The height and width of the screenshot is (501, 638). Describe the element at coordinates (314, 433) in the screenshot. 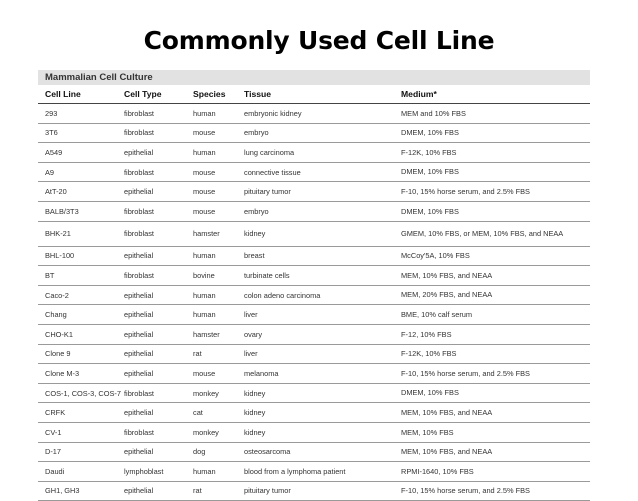

I see `table-row: CV-1 fibroblast monkey kidney MEM, 10% FBS` at that location.